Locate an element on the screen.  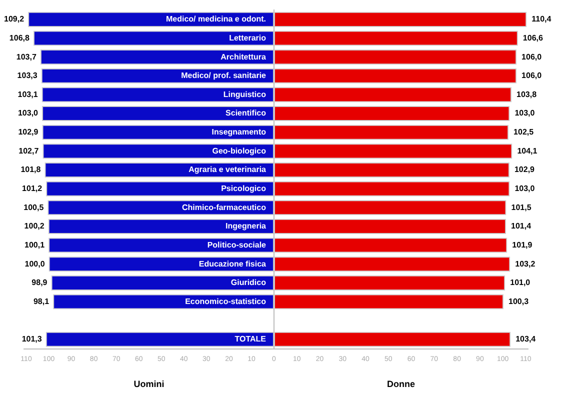
data-label: 106,8 is located at coordinates (19, 37).